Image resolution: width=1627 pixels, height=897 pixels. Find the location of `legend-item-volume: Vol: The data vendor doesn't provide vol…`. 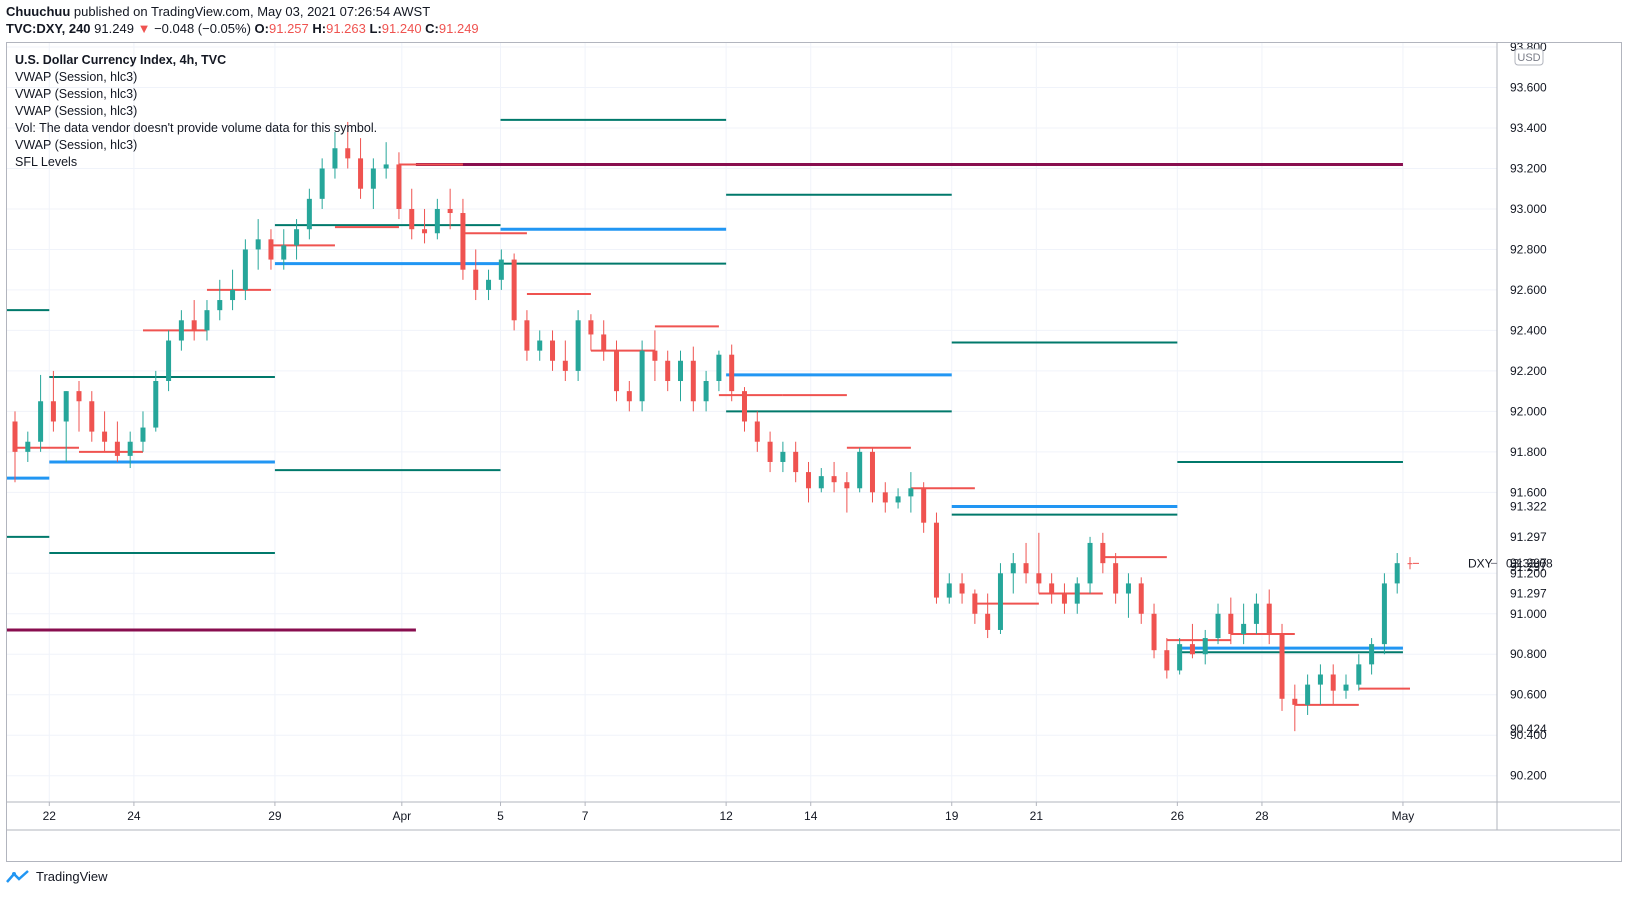

legend-item-volume: Vol: The data vendor doesn't provide vol… is located at coordinates (196, 128).